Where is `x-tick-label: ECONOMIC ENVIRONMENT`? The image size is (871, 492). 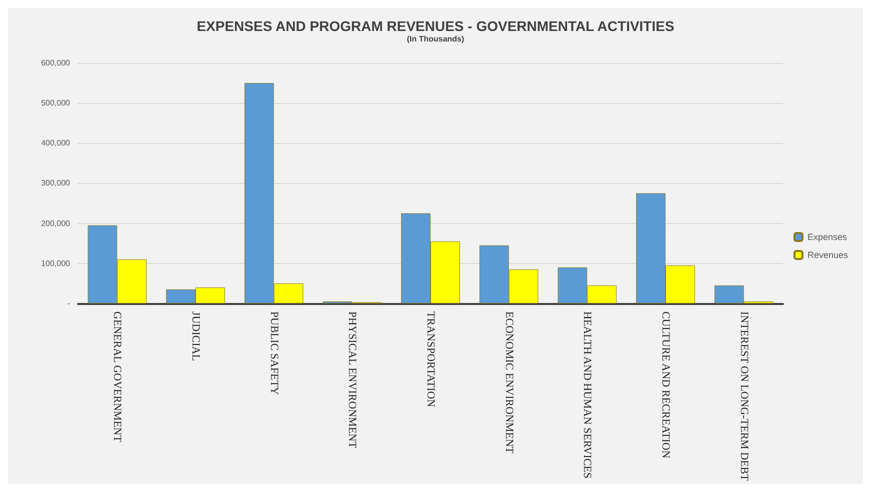 x-tick-label: ECONOMIC ENVIRONMENT is located at coordinates (508, 382).